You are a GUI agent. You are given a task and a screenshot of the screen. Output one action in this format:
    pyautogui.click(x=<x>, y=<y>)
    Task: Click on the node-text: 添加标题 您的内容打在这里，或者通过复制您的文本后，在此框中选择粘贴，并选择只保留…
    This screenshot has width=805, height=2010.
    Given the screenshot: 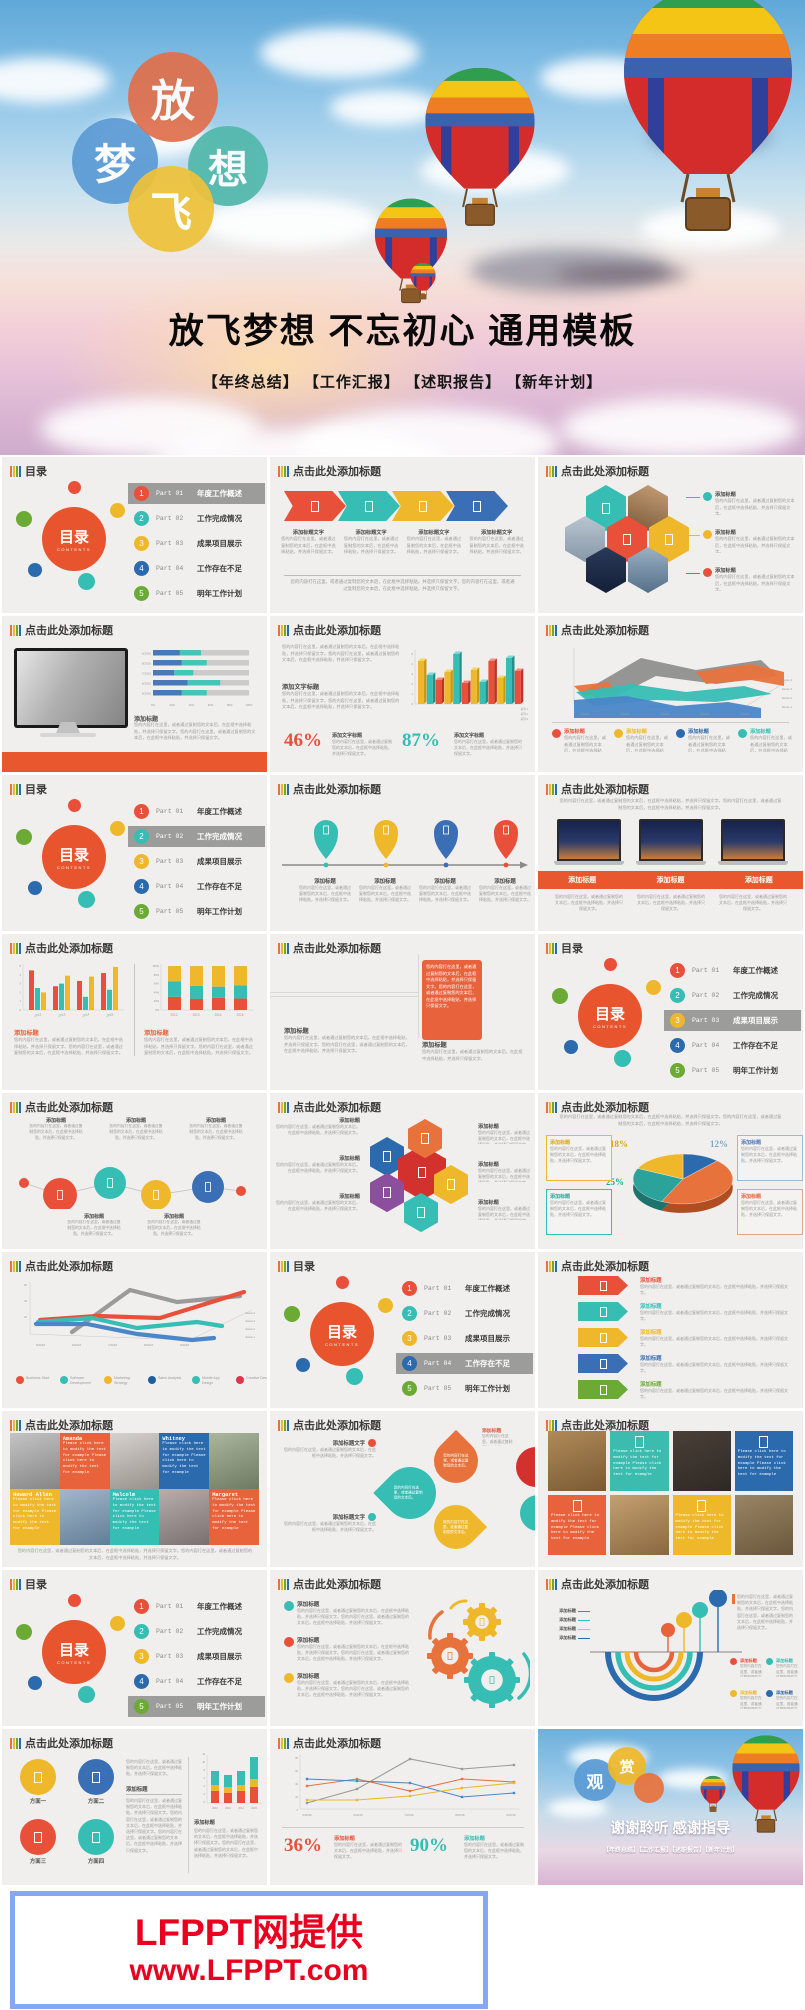 What is the action you would take?
    pyautogui.click(x=136, y=1129)
    